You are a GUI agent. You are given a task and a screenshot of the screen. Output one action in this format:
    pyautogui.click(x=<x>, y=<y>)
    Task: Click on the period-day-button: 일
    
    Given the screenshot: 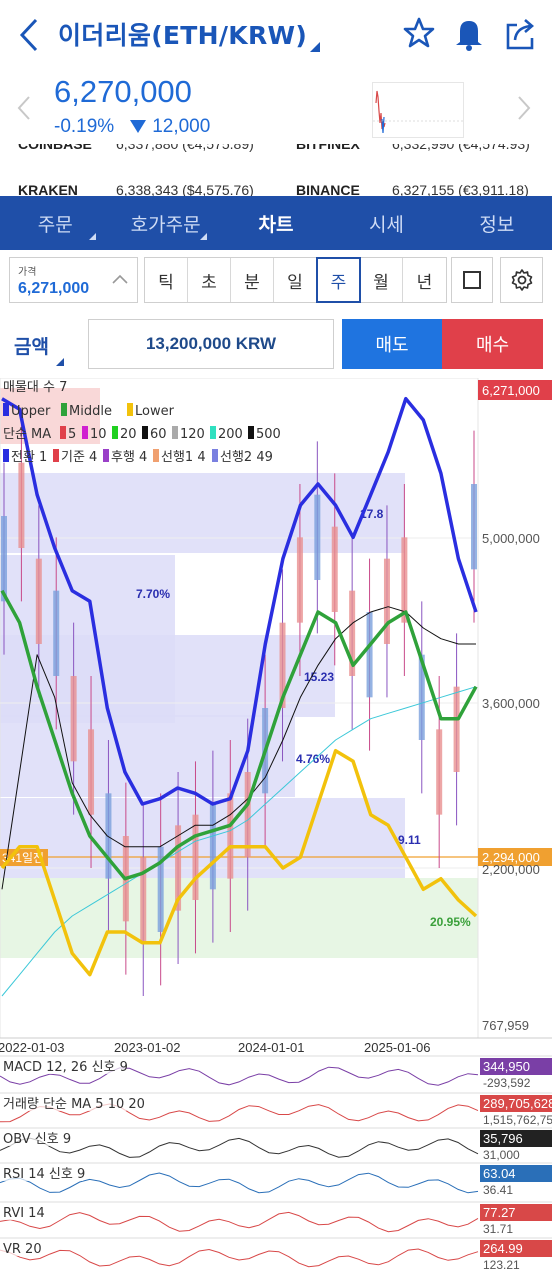 What is the action you would take?
    pyautogui.click(x=295, y=280)
    